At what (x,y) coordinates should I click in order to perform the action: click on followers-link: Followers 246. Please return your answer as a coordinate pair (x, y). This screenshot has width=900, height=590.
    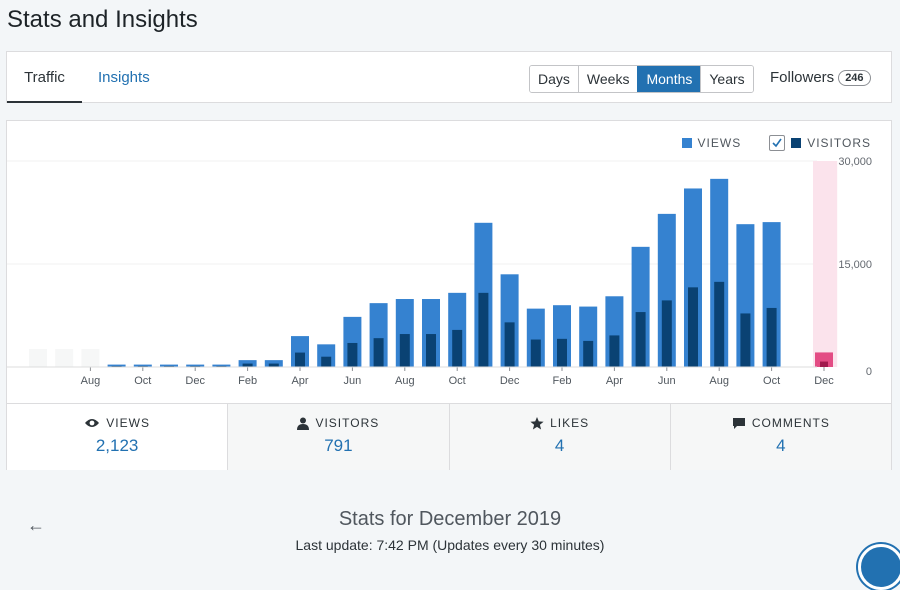
    Looking at the image, I should click on (820, 77).